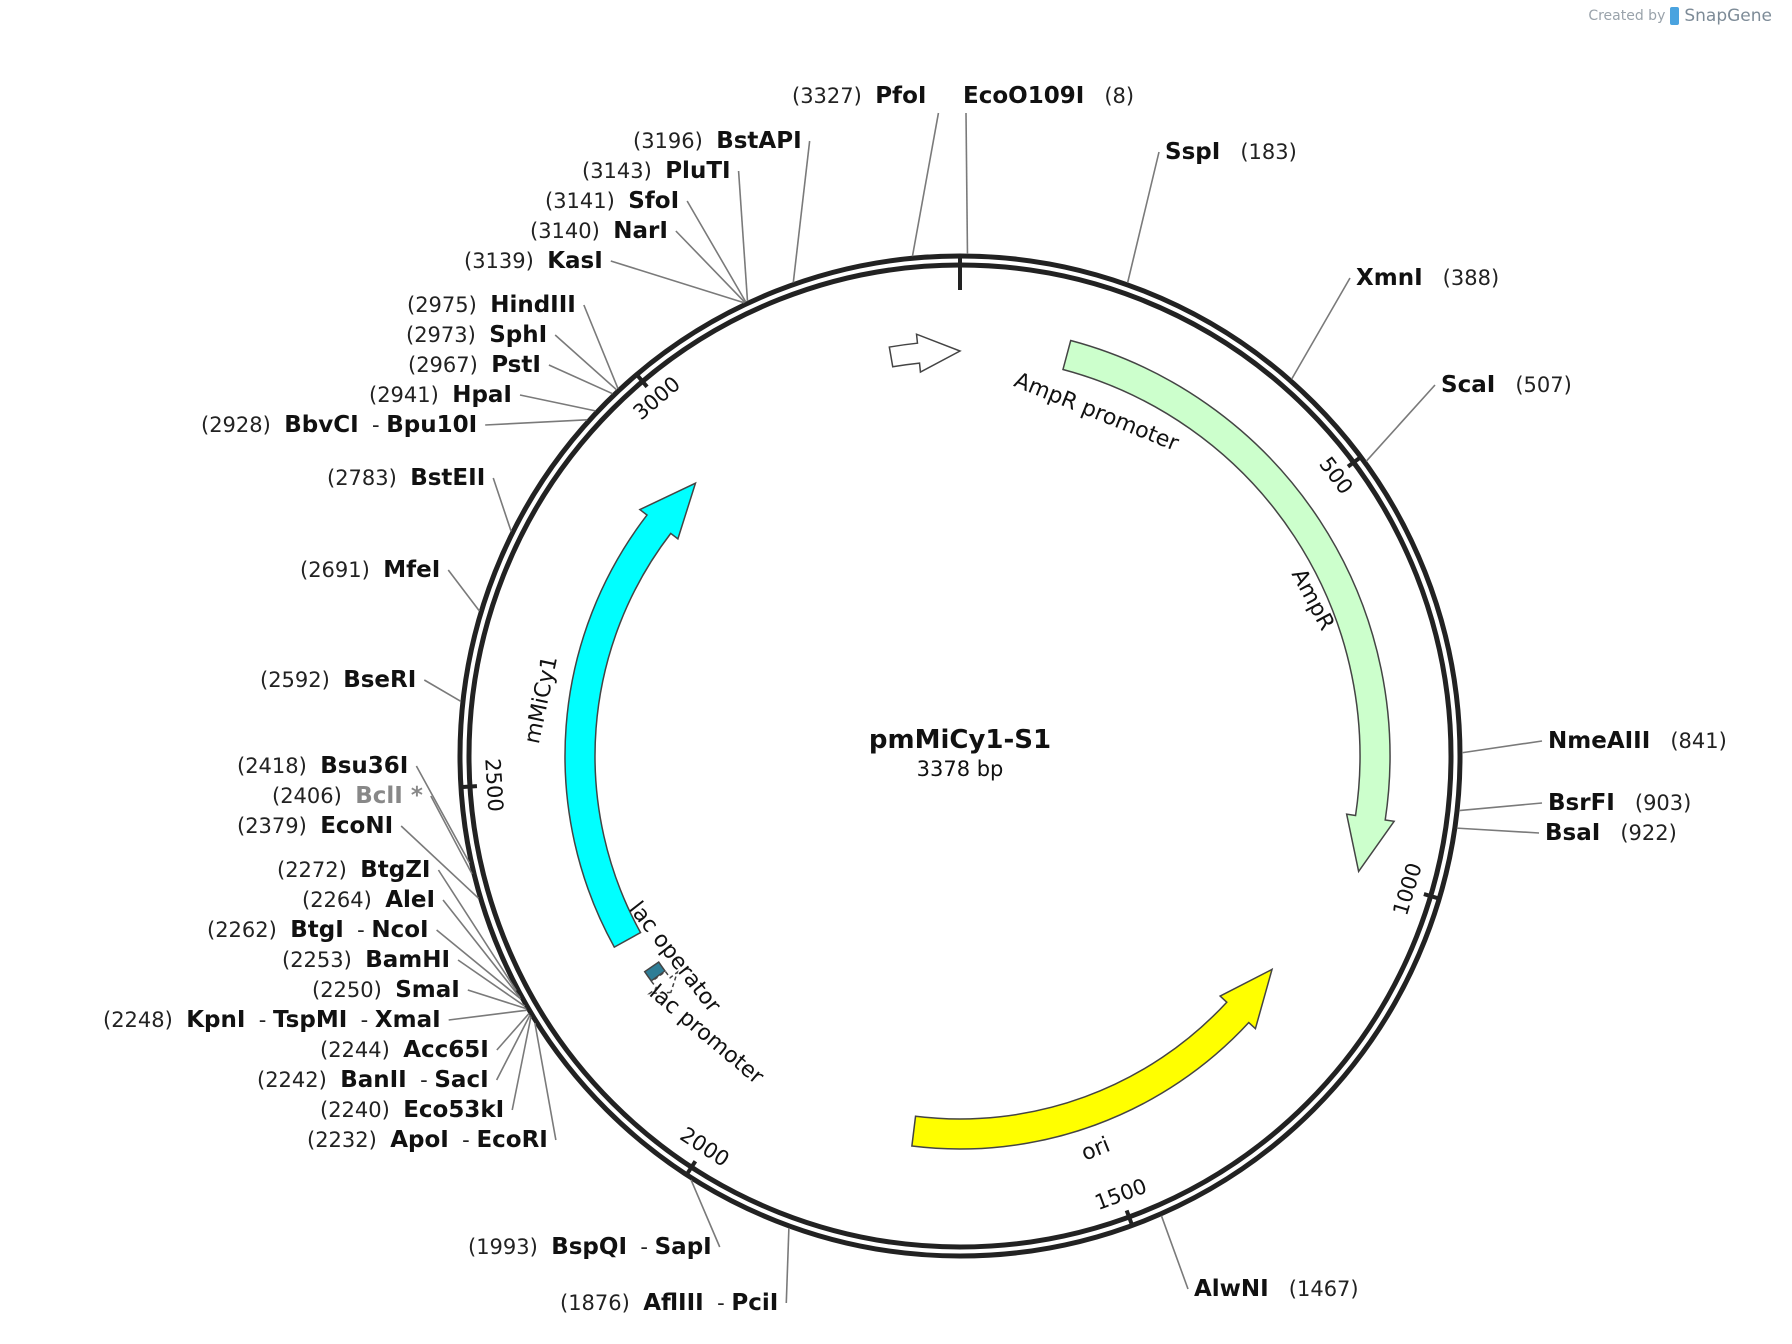 This screenshot has height=1344, width=1792. I want to click on site-position: (2975), so click(442, 305).